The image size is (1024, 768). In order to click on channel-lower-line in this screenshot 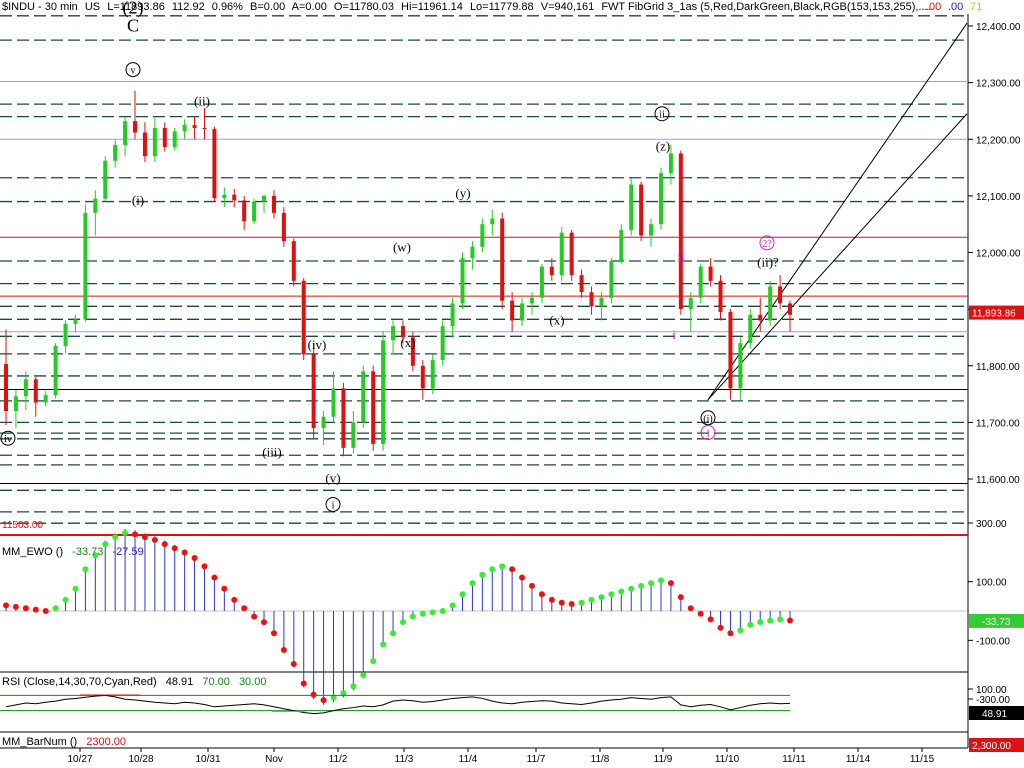, I will do `click(837, 257)`.